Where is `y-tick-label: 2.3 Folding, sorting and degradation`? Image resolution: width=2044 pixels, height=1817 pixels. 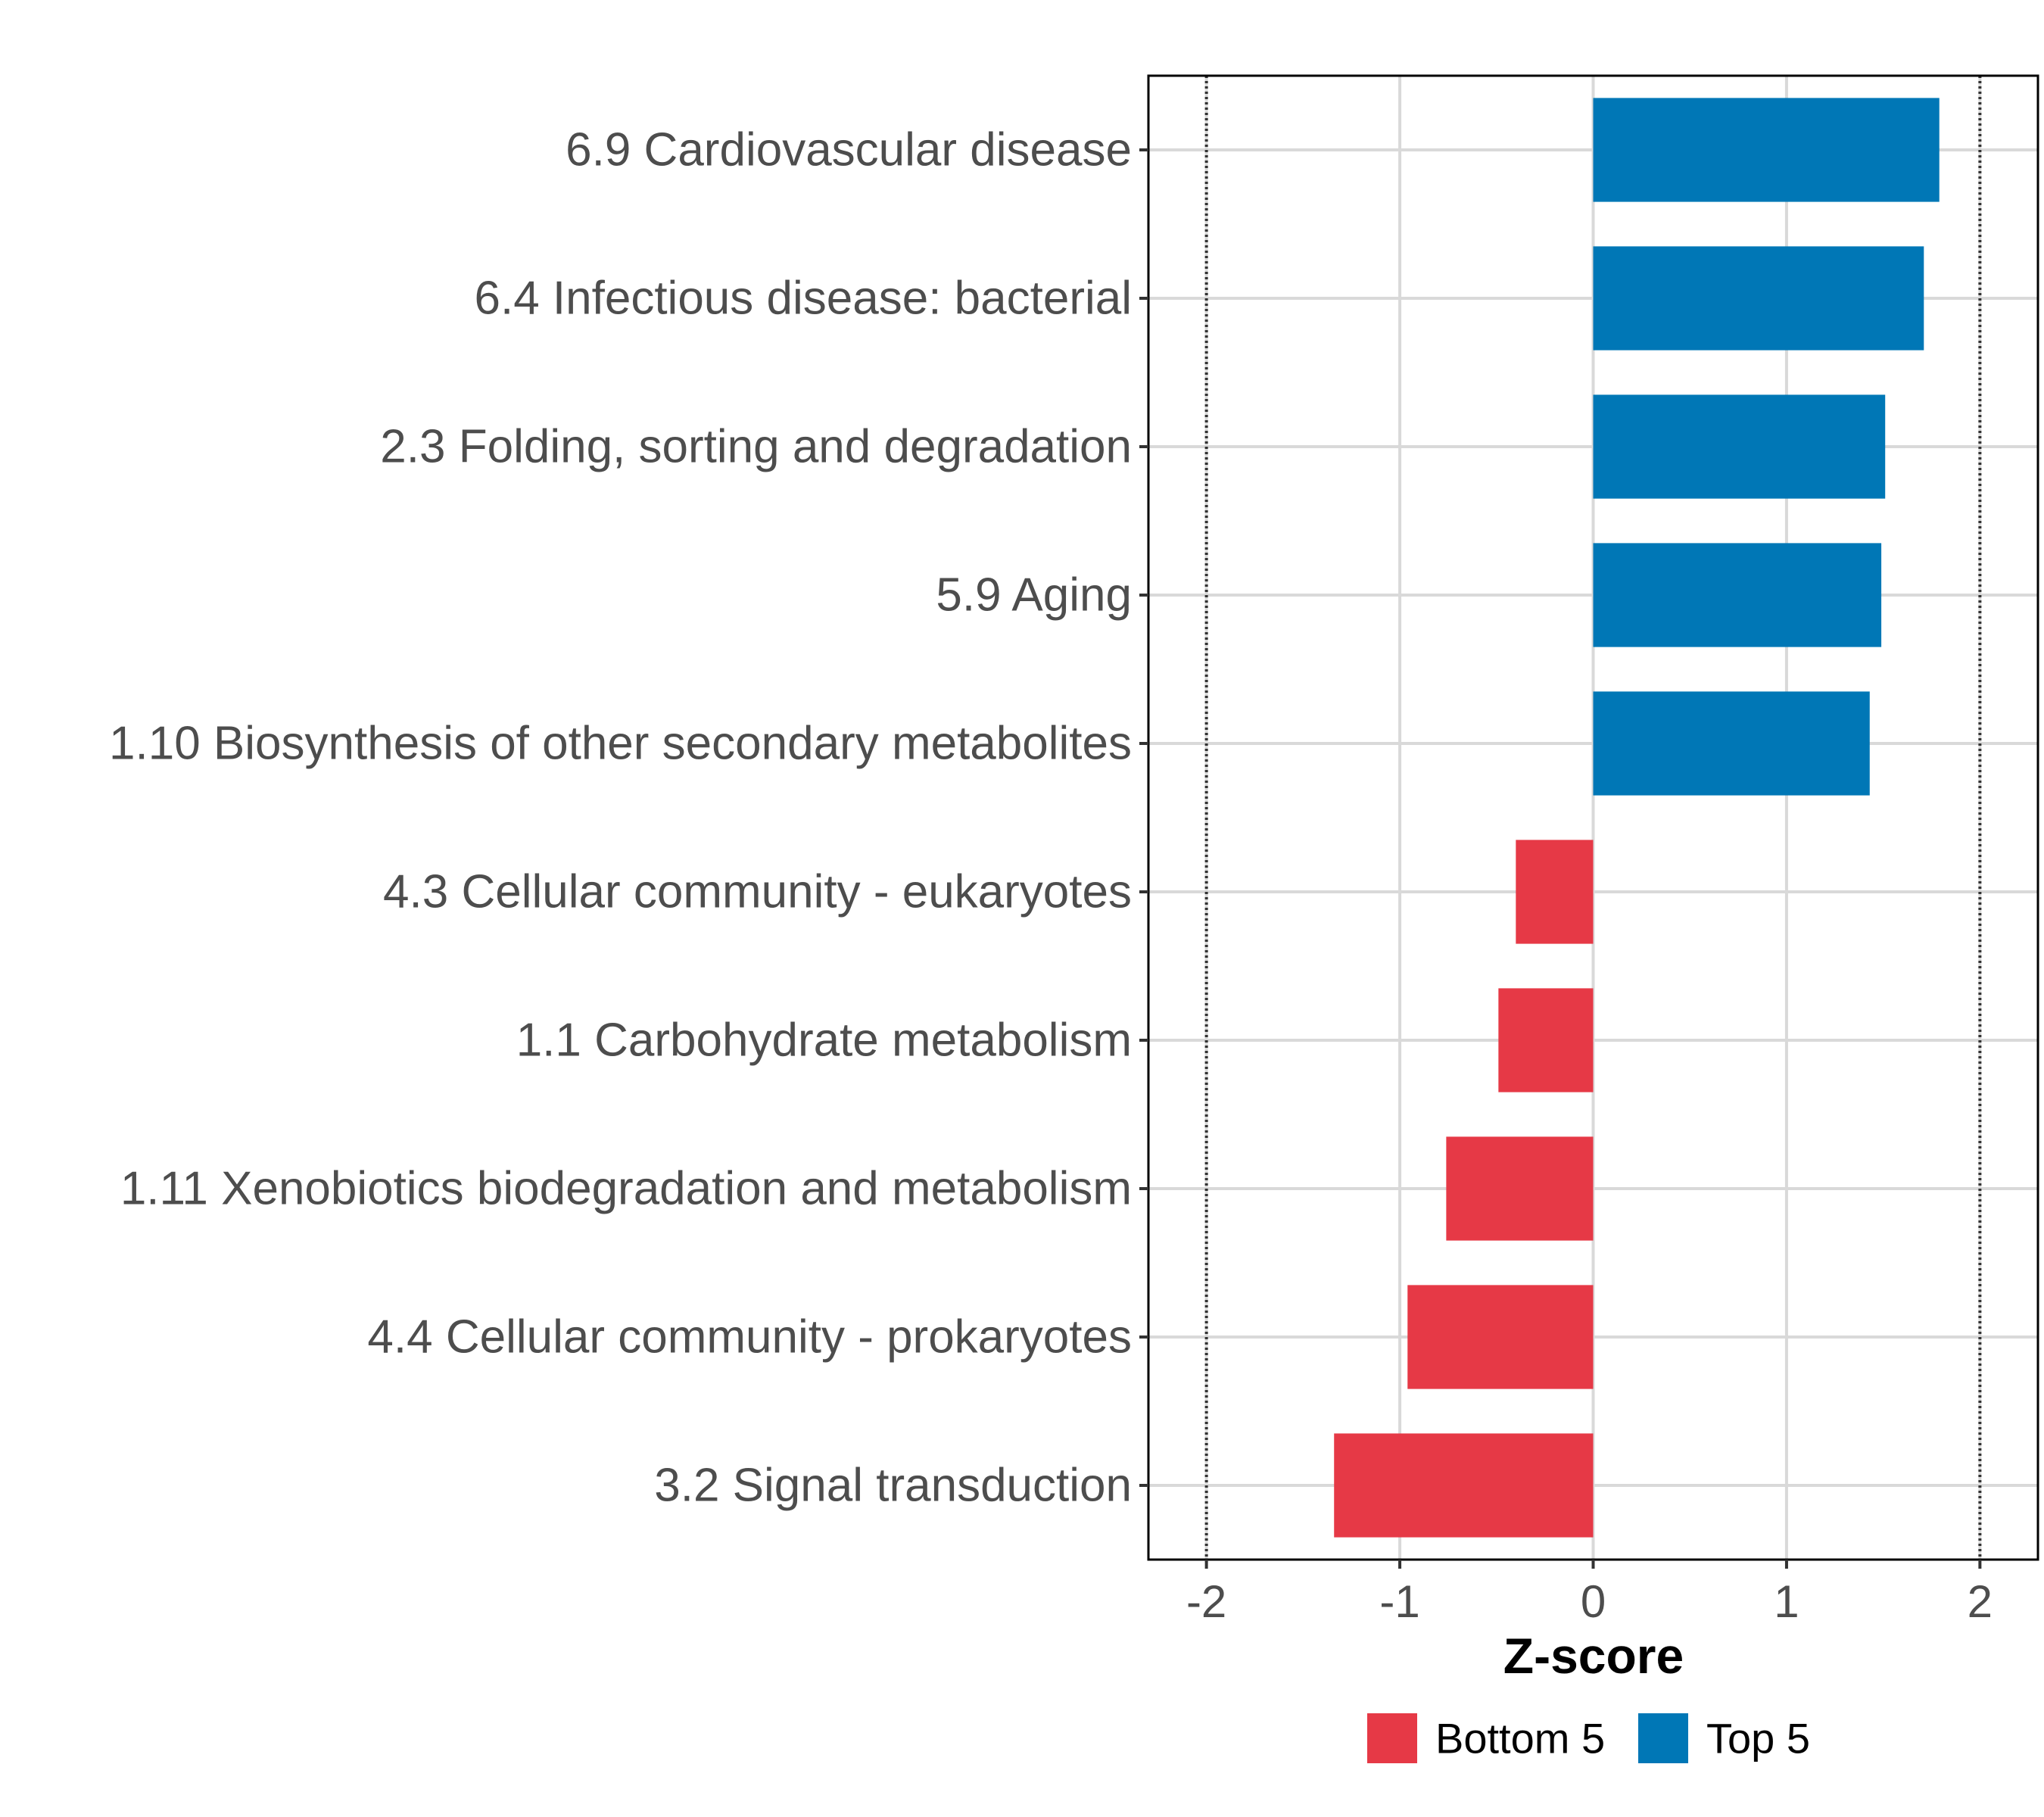
y-tick-label: 2.3 Folding, sorting and degradation is located at coordinates (756, 447).